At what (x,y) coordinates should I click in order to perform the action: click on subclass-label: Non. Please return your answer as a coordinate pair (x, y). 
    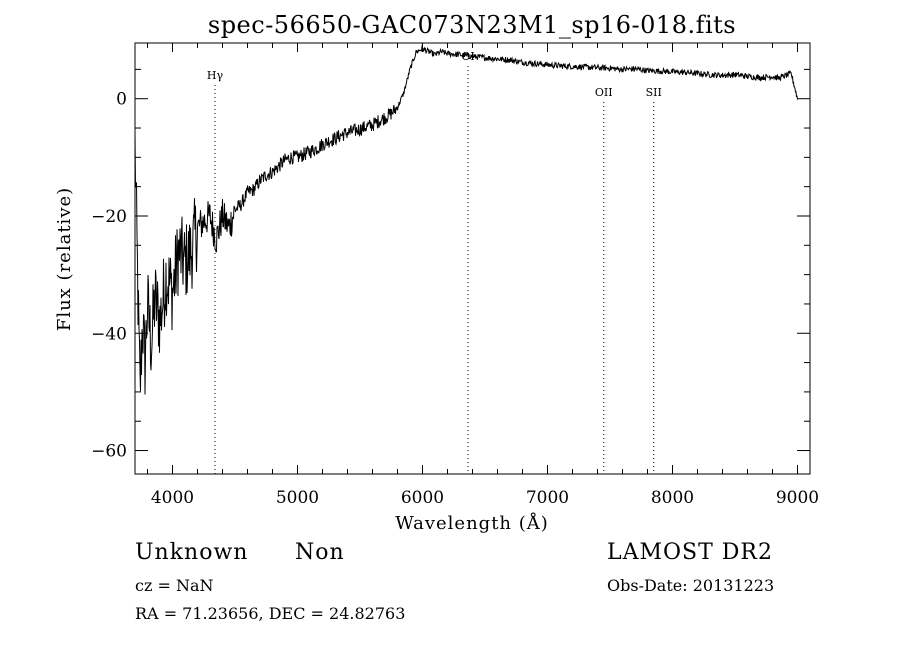
    Looking at the image, I should click on (320, 552).